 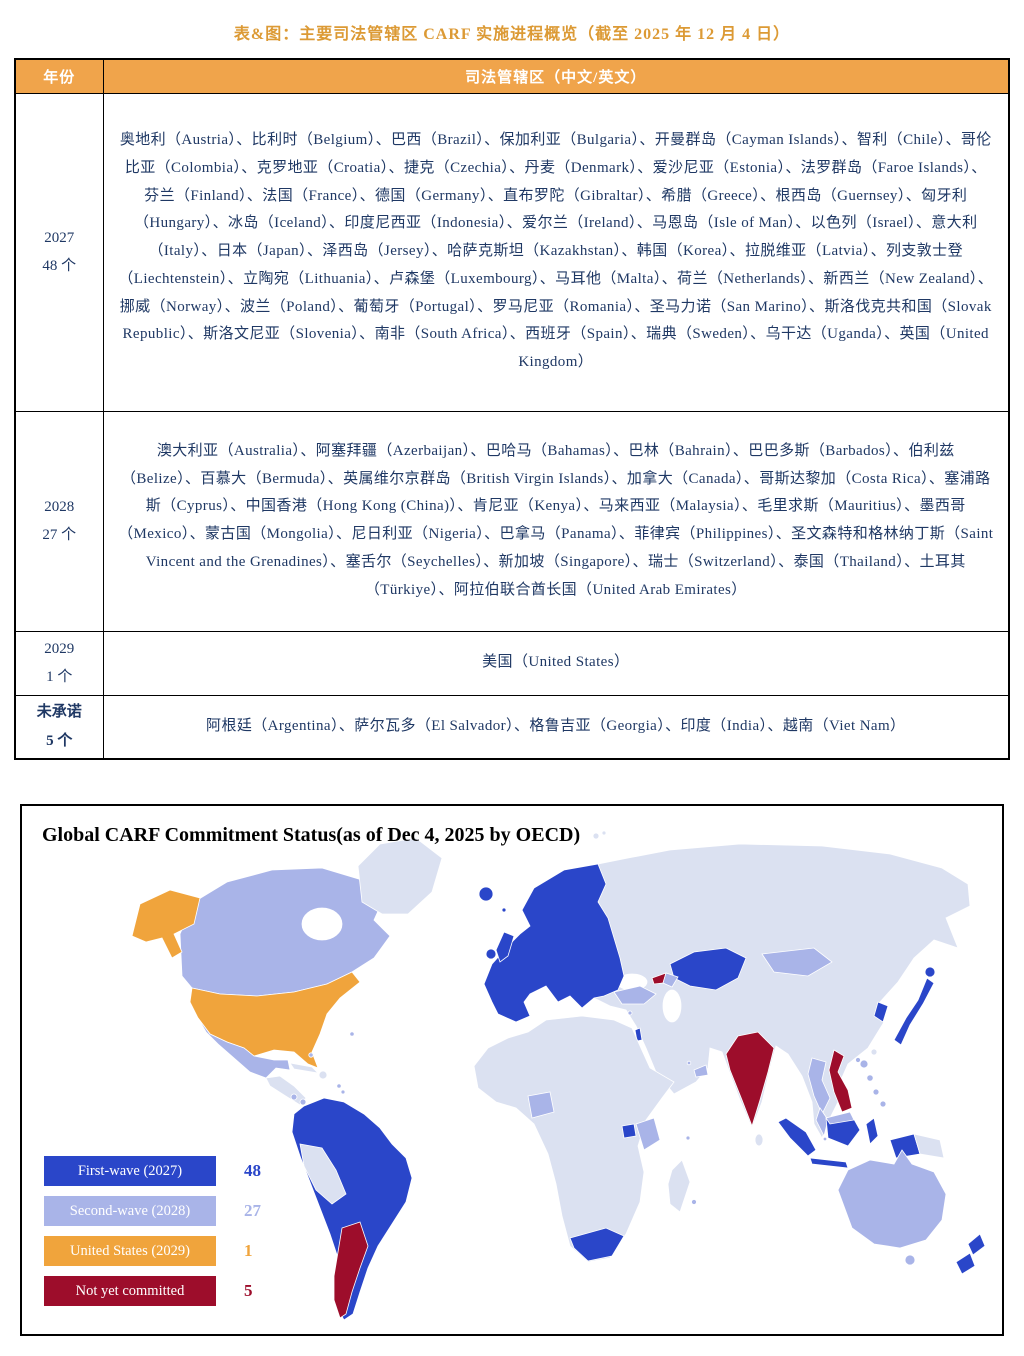 What do you see at coordinates (688, 1138) in the screenshot?
I see `region-seychelles` at bounding box center [688, 1138].